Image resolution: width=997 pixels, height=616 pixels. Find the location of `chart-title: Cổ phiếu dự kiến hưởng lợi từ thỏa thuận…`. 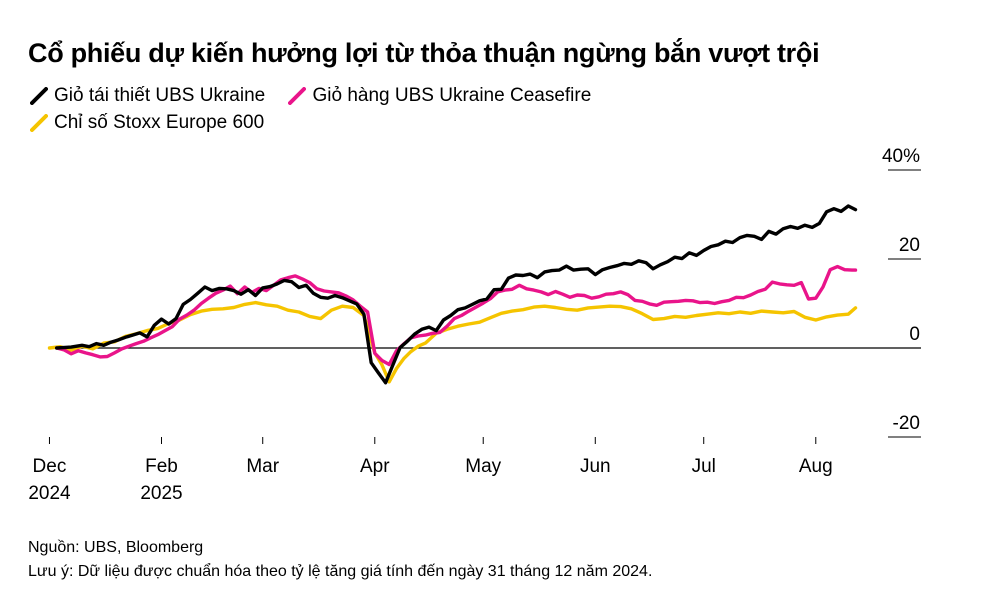

chart-title: Cổ phiếu dự kiến hưởng lợi từ thỏa thuận… is located at coordinates (424, 53).